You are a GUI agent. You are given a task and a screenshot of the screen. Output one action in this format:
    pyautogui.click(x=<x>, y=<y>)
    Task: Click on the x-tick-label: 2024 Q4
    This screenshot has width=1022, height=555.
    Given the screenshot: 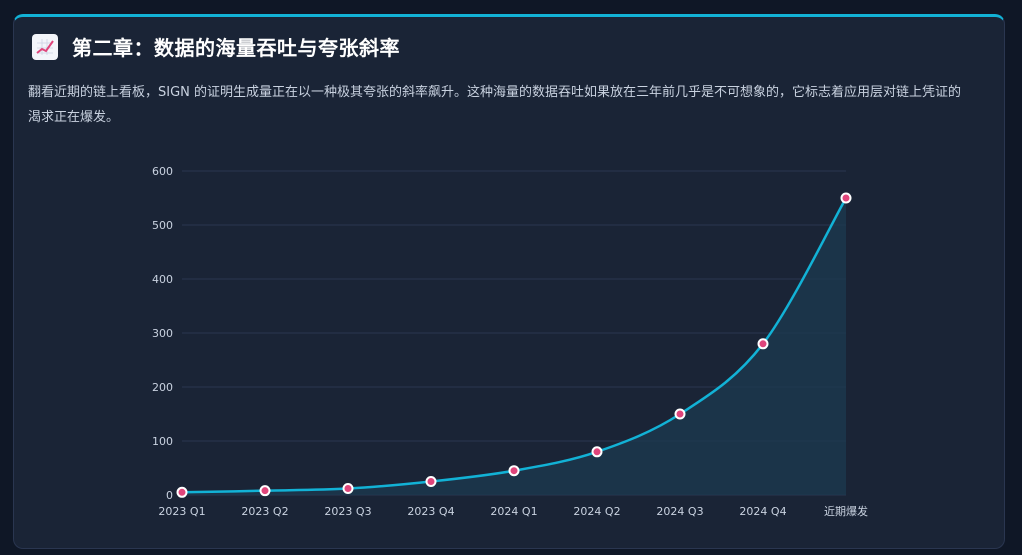 What is the action you would take?
    pyautogui.click(x=762, y=511)
    